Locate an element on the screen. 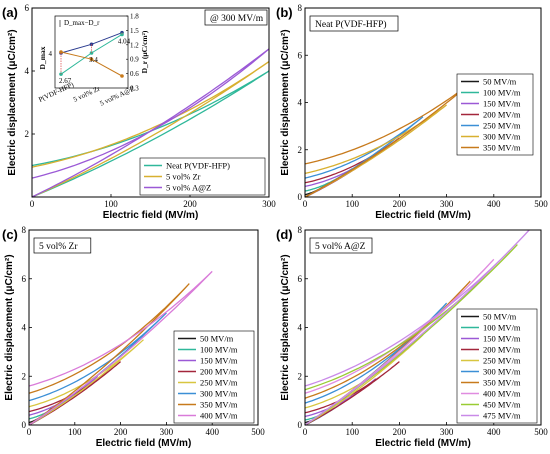 The image size is (550, 454). inset-left-label: D_max is located at coordinates (42, 57).